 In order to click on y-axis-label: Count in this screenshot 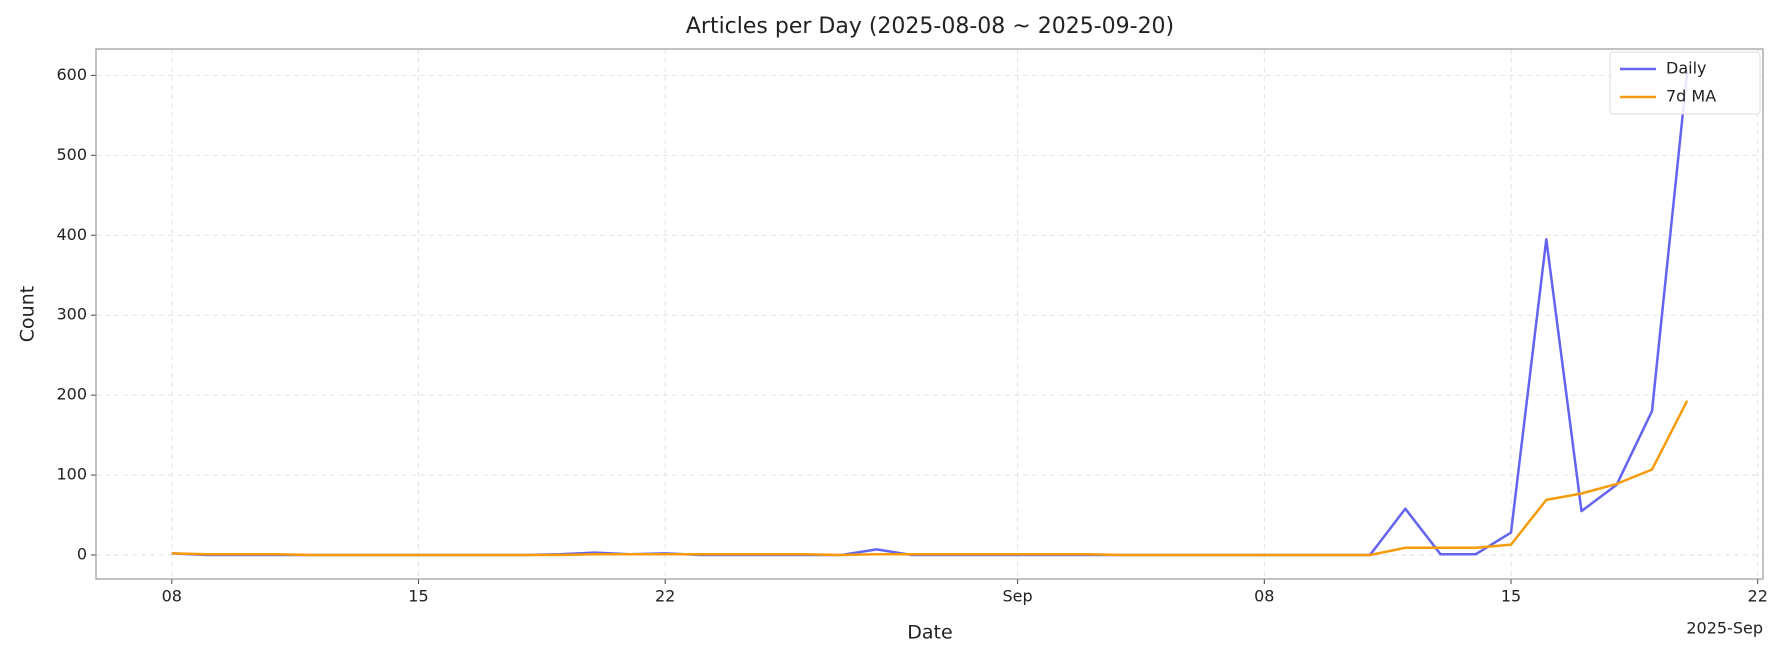, I will do `click(28, 314)`.